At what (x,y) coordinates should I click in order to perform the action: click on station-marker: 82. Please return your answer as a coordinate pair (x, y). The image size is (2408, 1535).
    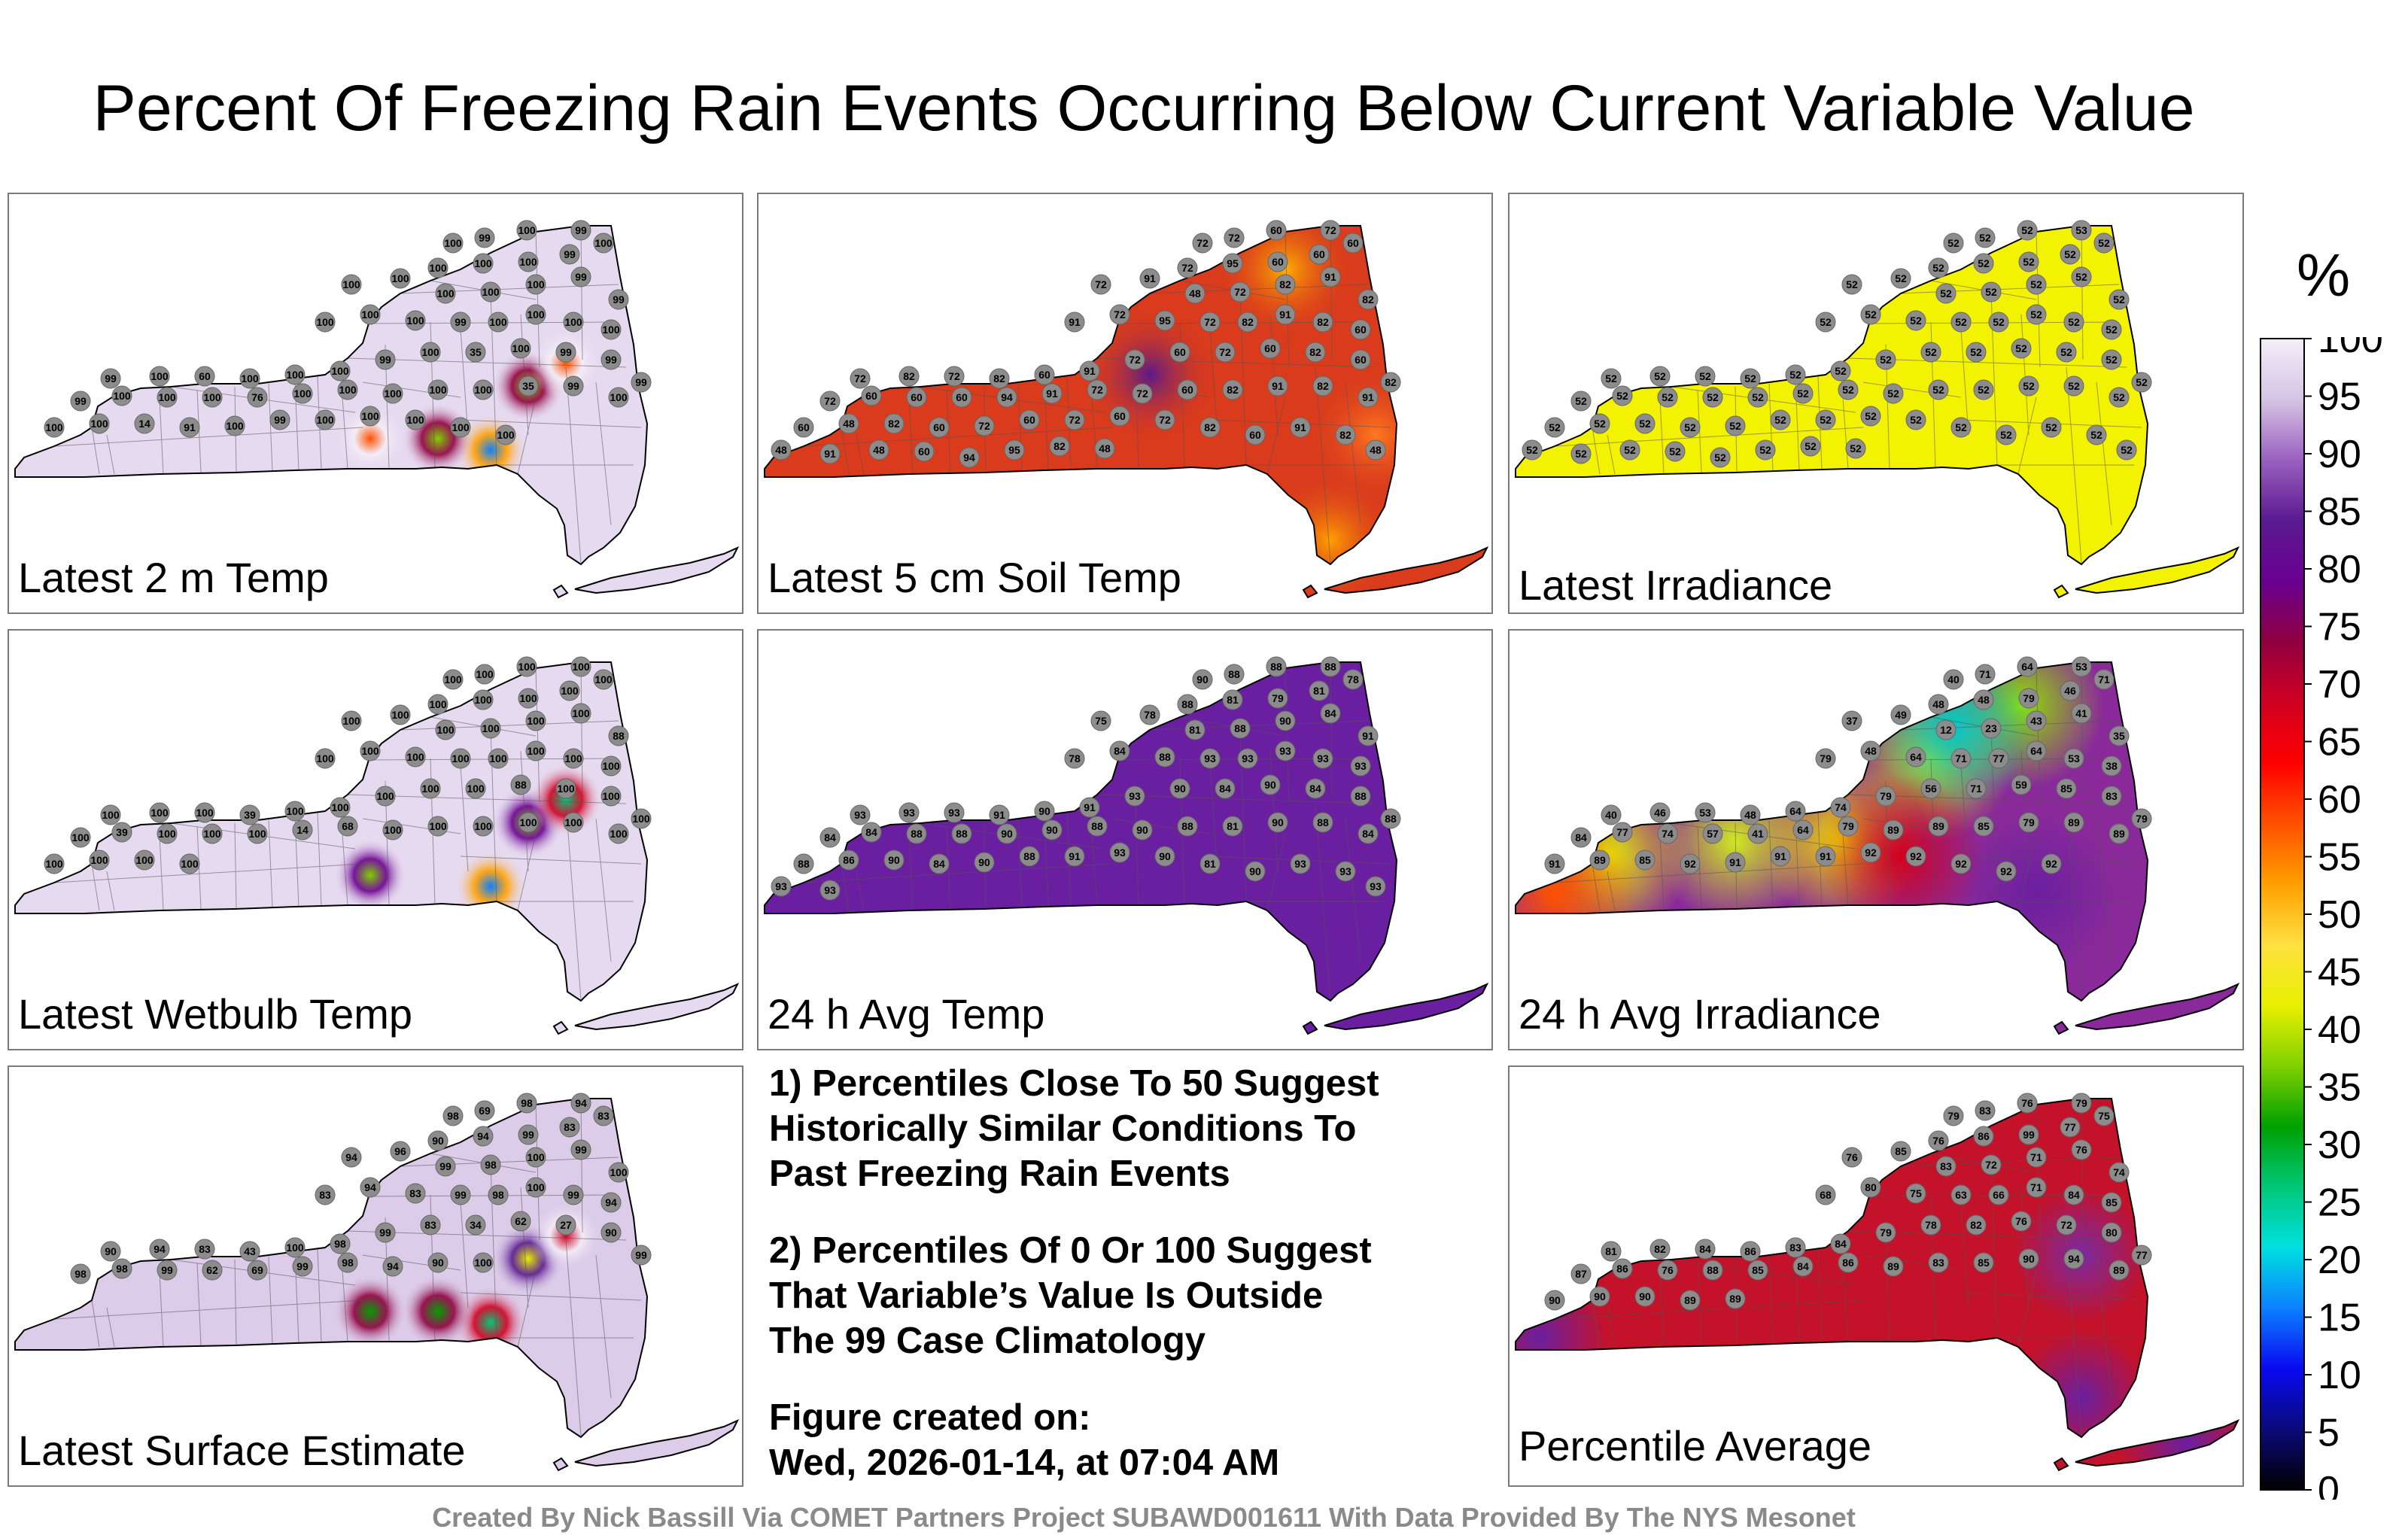
    Looking at the image, I should click on (1345, 434).